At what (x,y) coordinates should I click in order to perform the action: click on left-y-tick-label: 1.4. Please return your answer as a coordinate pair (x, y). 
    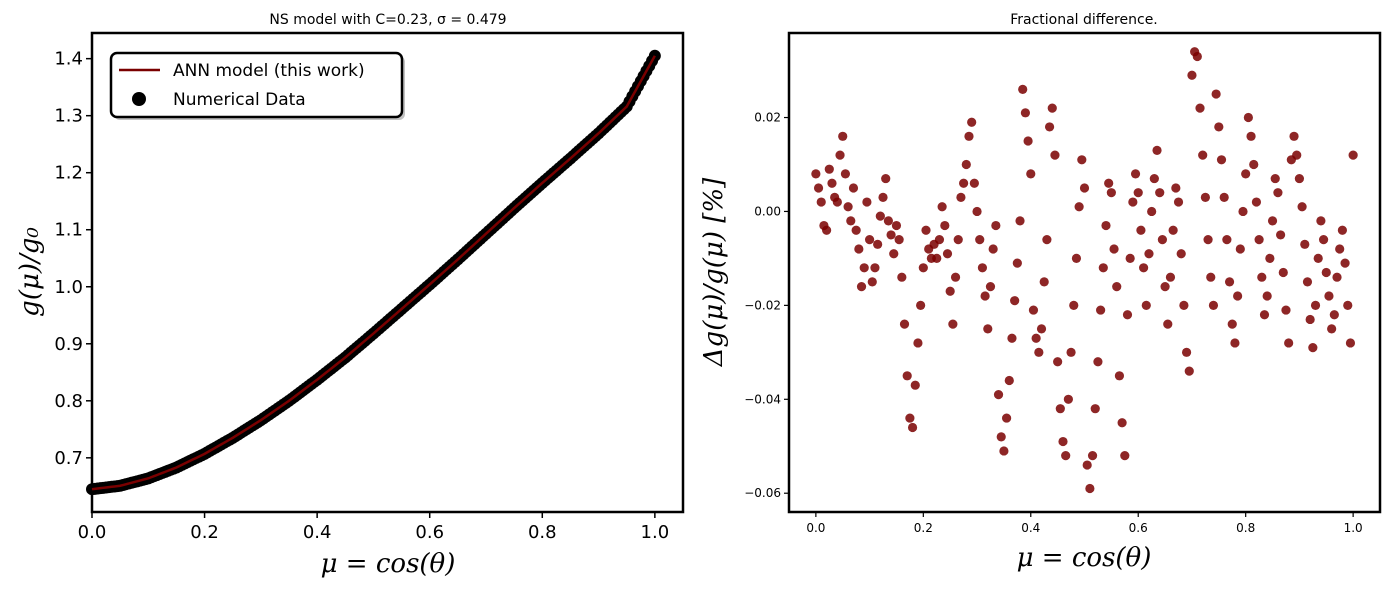
    Looking at the image, I should click on (68, 59).